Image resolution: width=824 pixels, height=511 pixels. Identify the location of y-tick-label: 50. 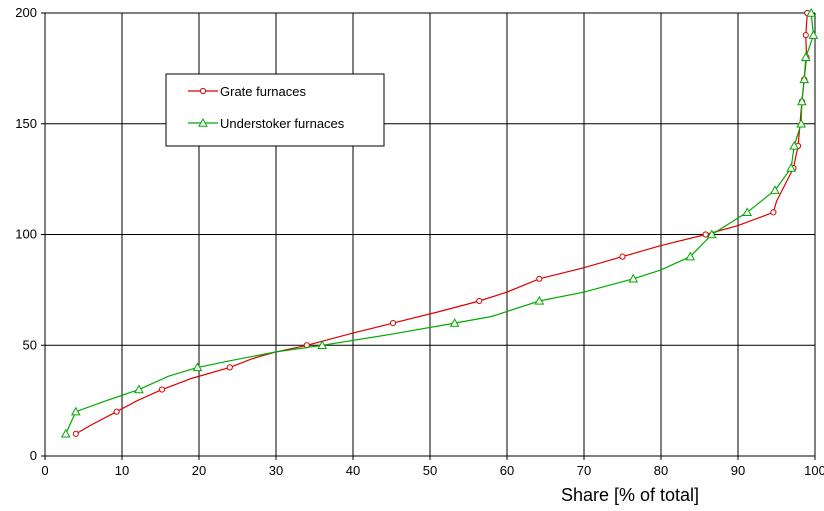
(30, 344).